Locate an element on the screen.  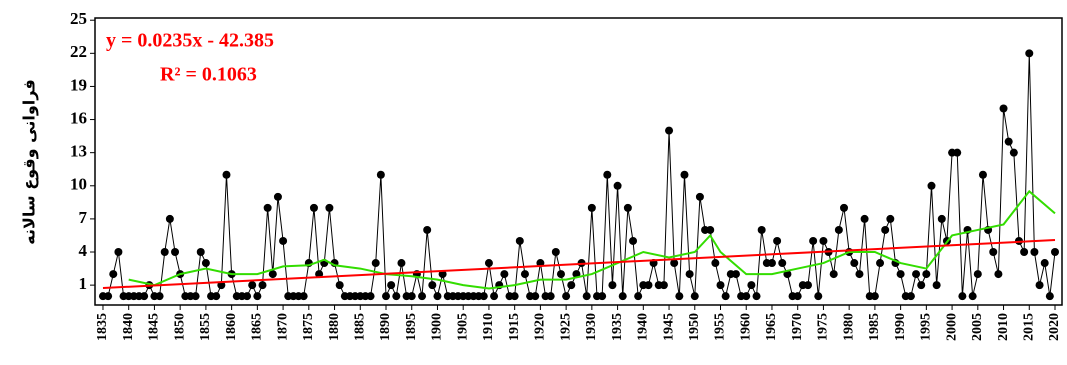
x-tick-label: 1880 is located at coordinates (334, 327).